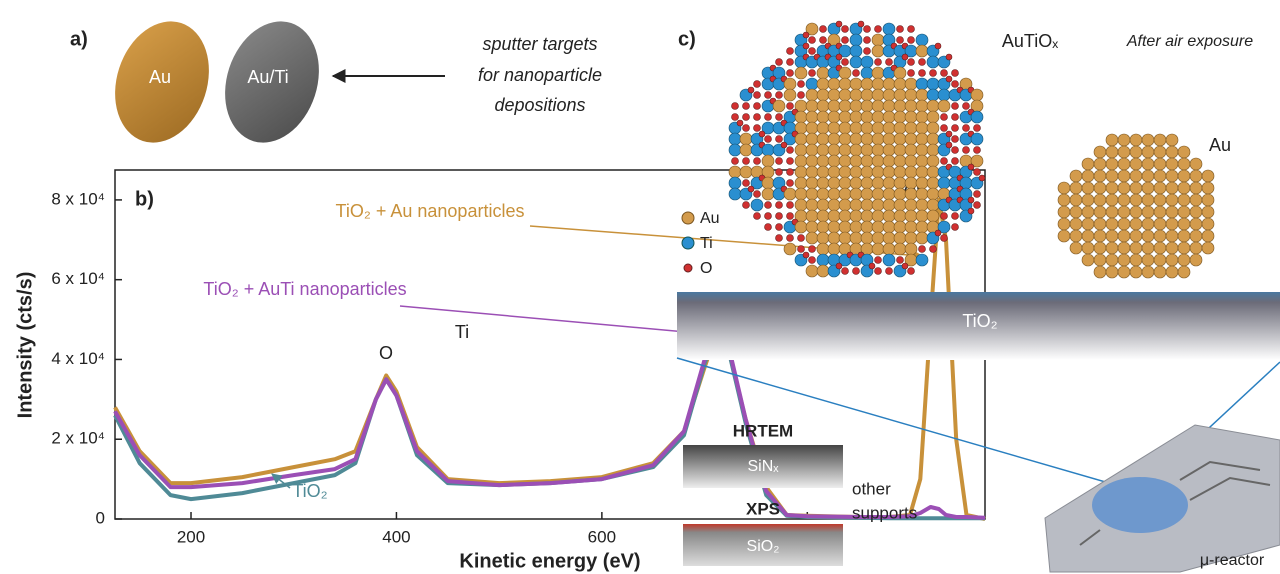 This screenshot has width=1280, height=574. I want to click on x-axis-label: Kinetic energy (eV), so click(549, 561).